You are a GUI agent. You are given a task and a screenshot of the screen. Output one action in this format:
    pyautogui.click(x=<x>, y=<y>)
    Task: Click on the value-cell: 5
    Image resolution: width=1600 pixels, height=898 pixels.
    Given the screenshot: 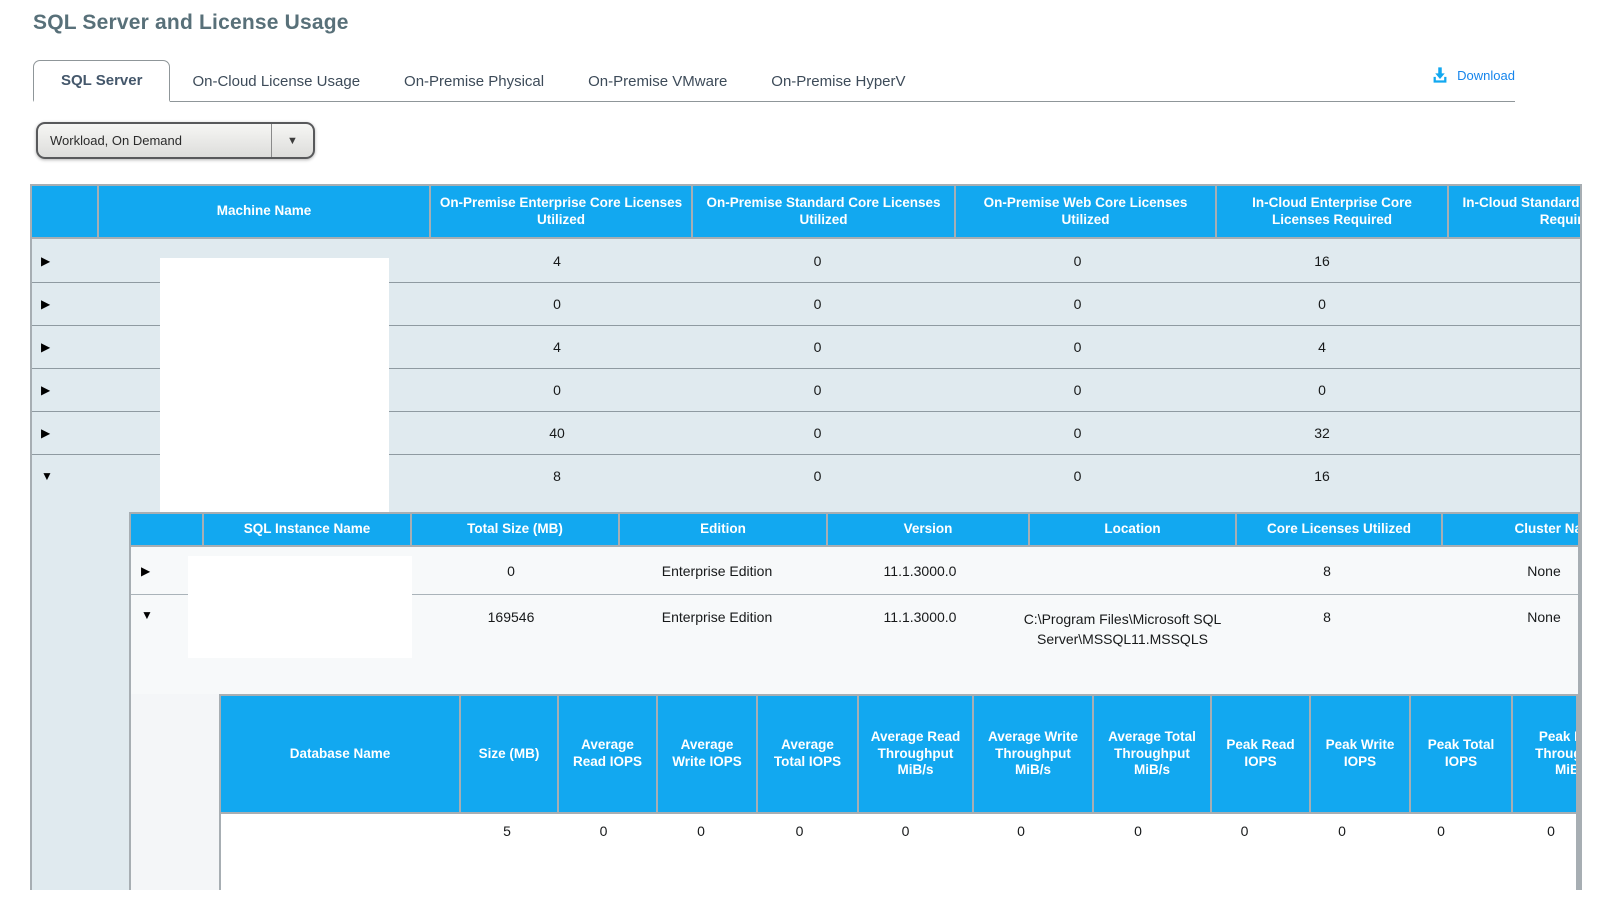 What is the action you would take?
    pyautogui.click(x=507, y=831)
    